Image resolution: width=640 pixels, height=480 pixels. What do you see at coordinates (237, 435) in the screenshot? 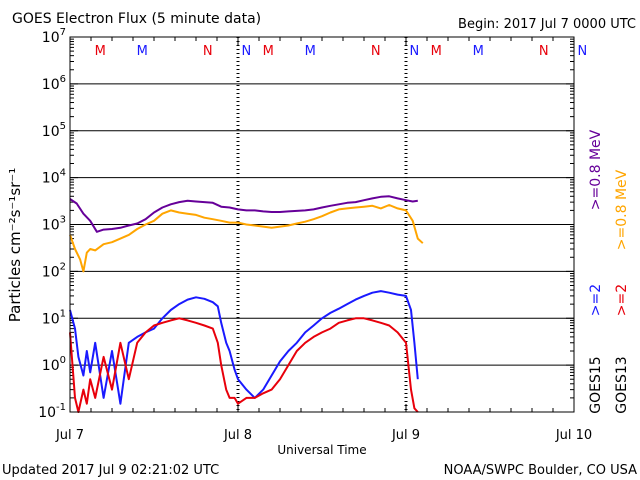
I see `x-tick-label: Jul 8` at bounding box center [237, 435].